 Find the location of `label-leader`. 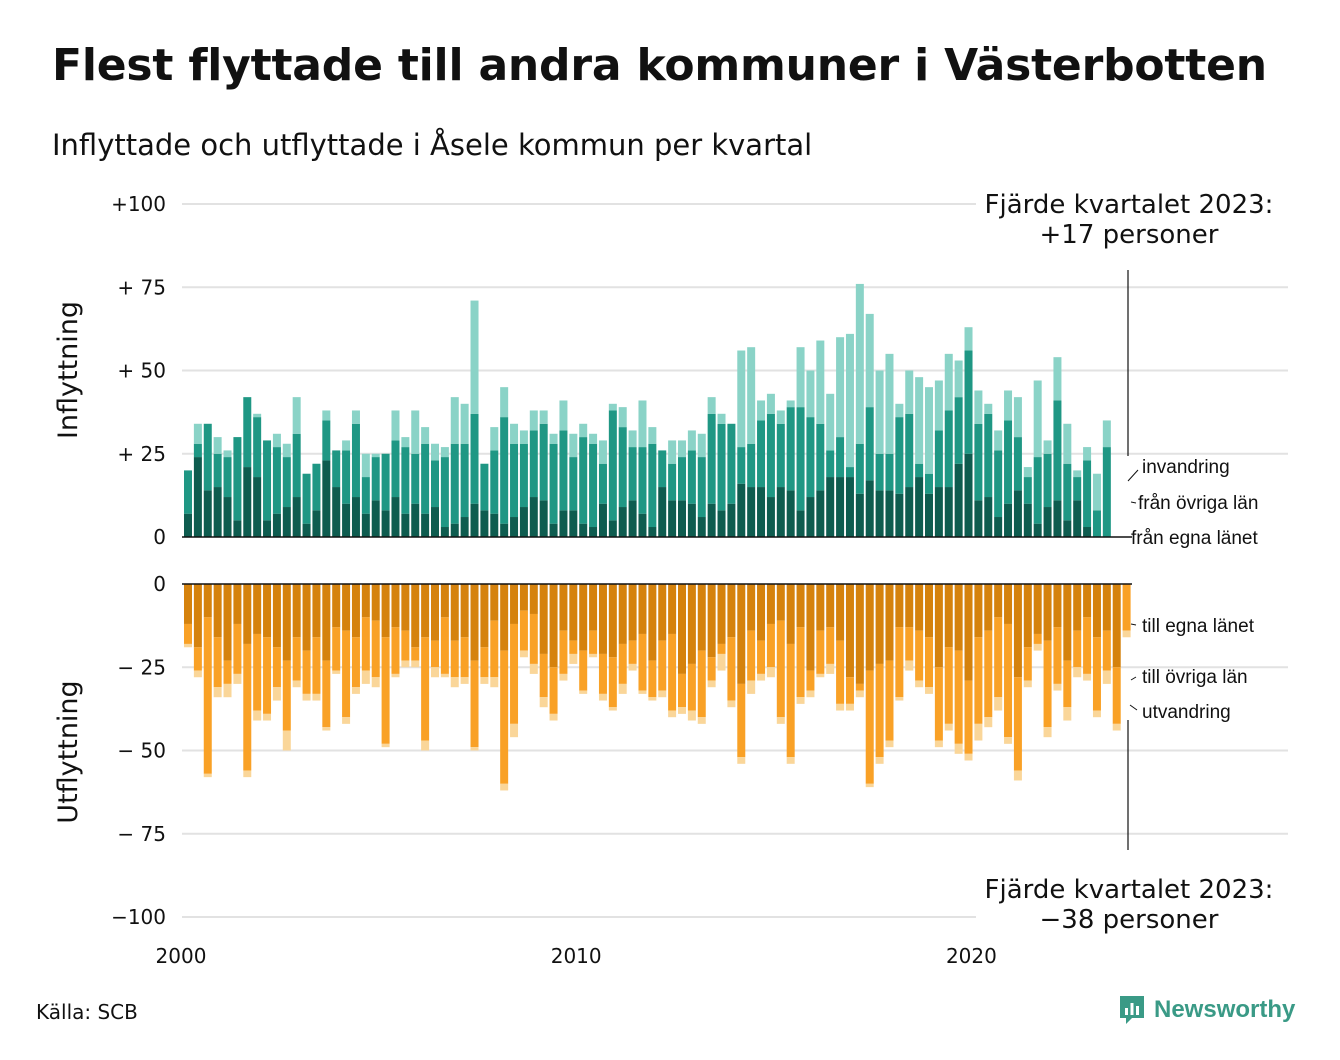

label-leader is located at coordinates (1133, 502).